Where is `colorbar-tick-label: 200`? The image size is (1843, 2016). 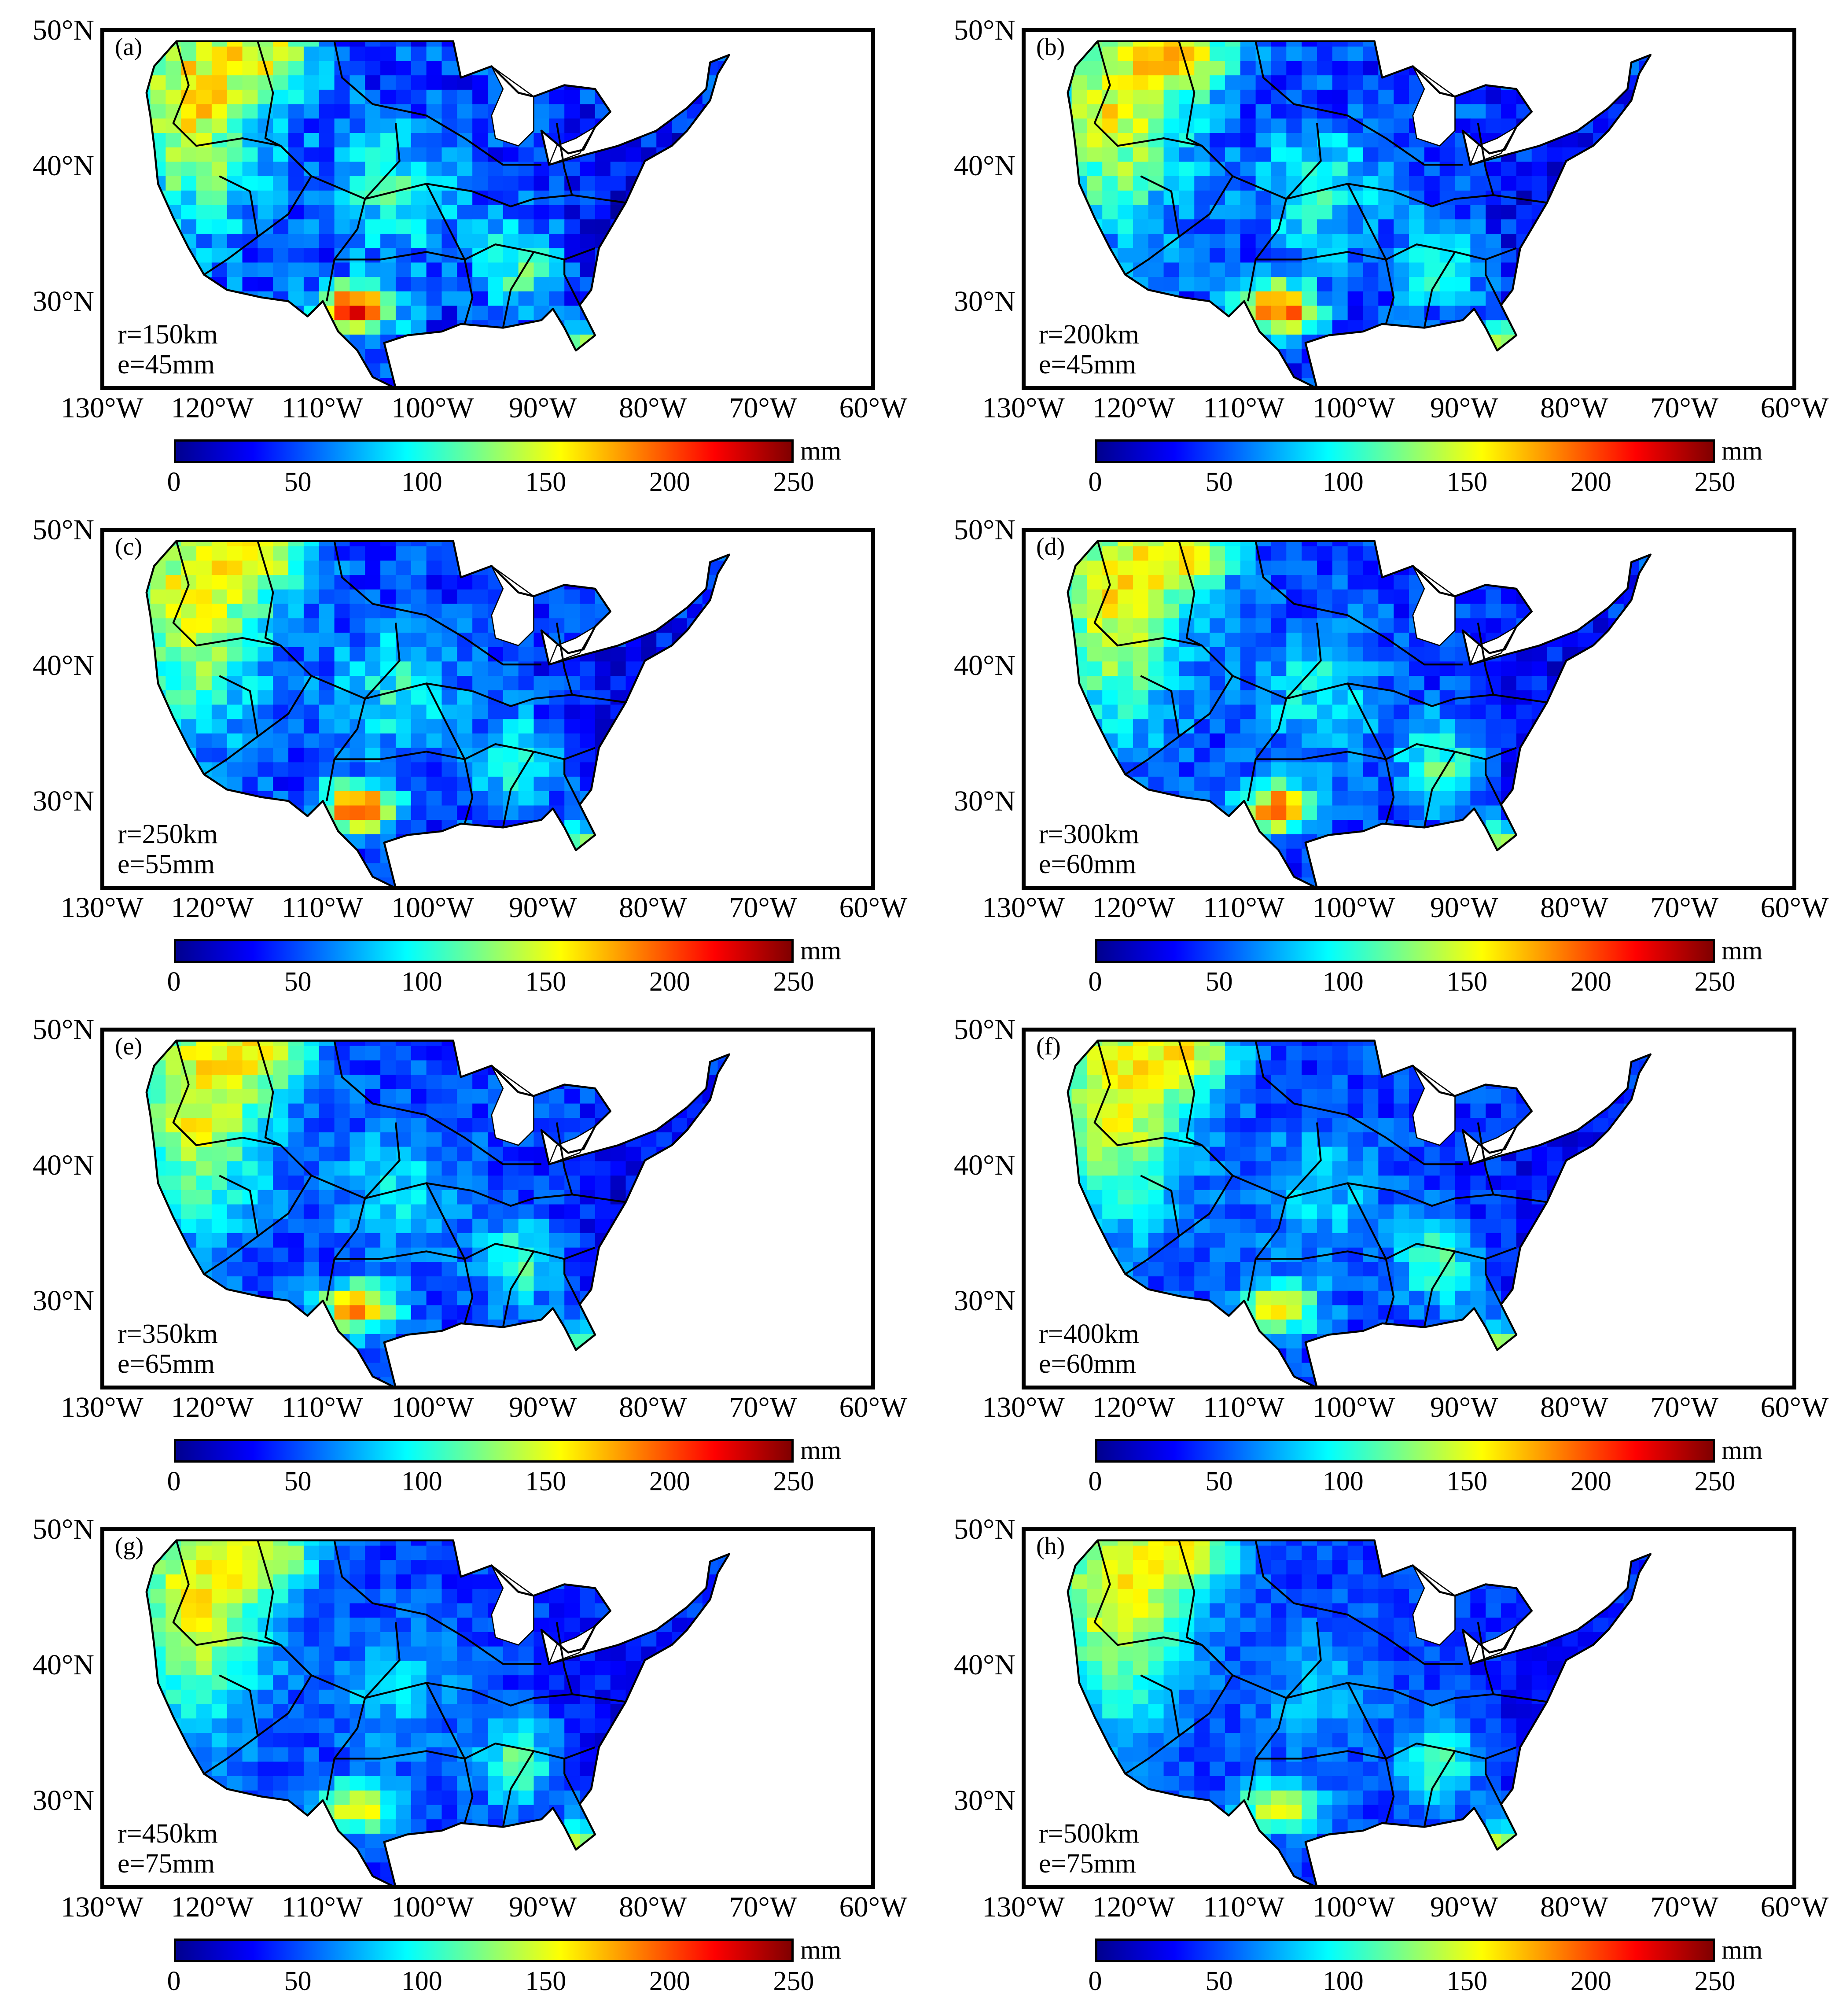 colorbar-tick-label: 200 is located at coordinates (669, 482).